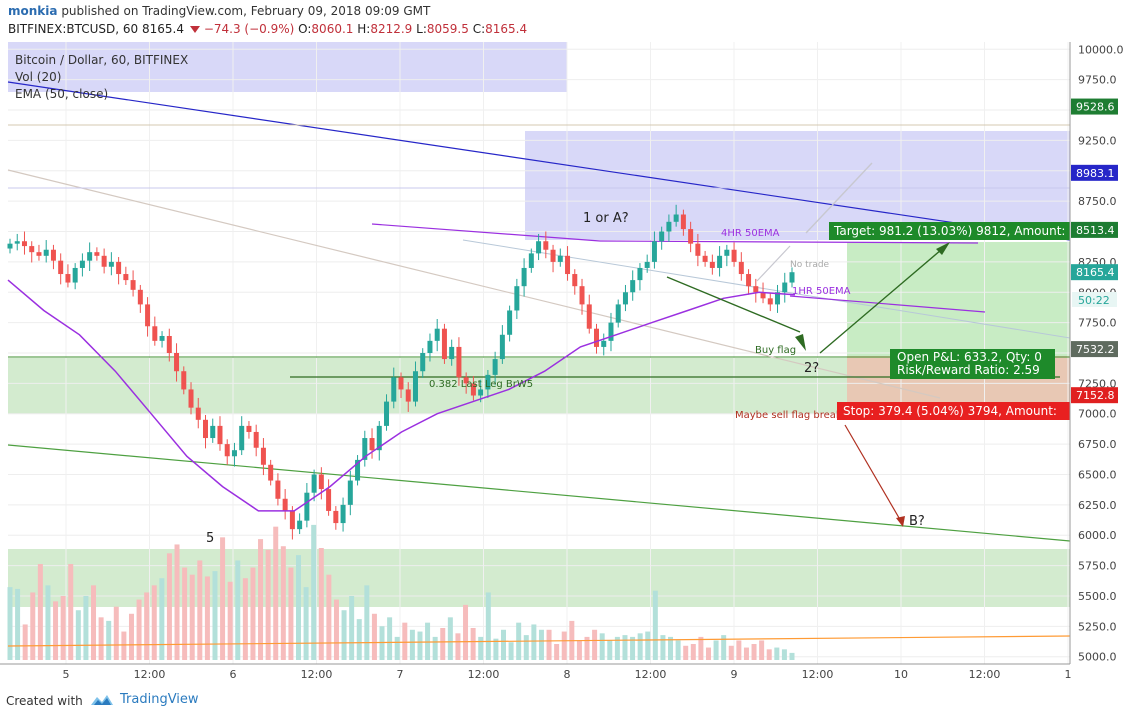 This screenshot has height=718, width=1129. What do you see at coordinates (421, 29) in the screenshot?
I see `low-label: L:` at bounding box center [421, 29].